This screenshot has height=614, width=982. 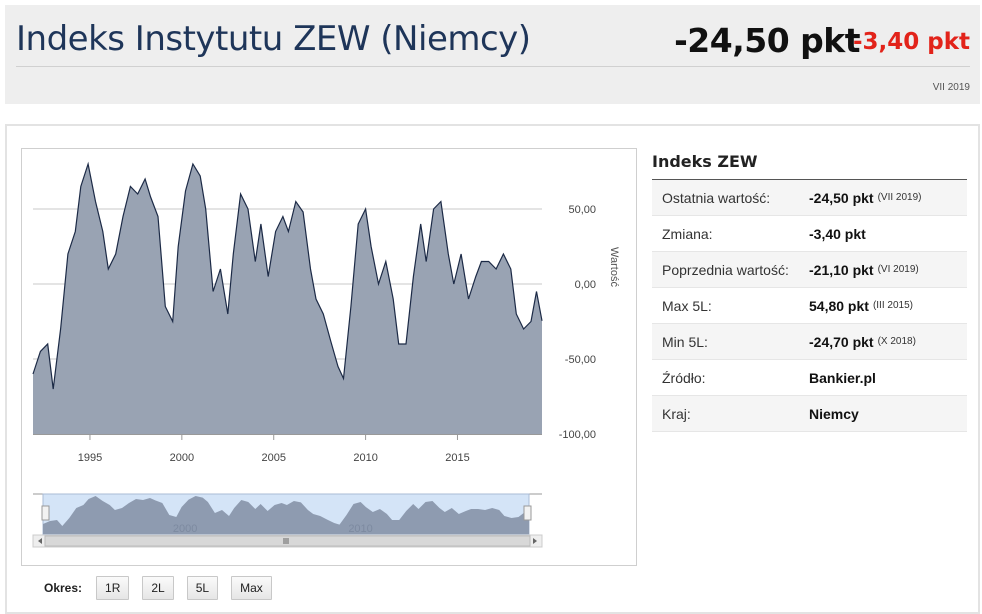 I want to click on y-tick-label: 0,00, so click(x=585, y=285).